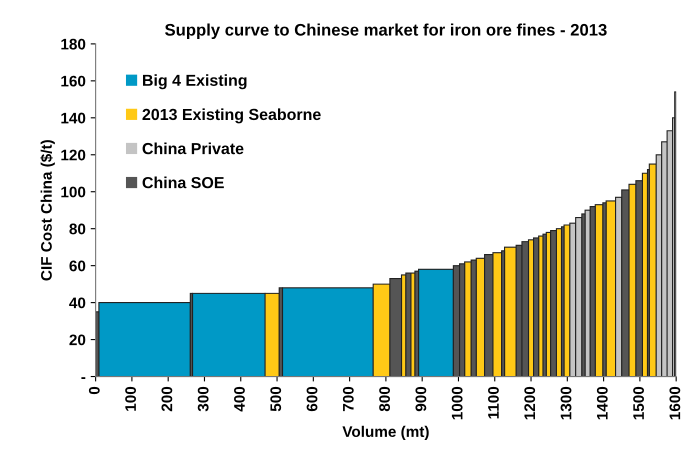  What do you see at coordinates (203, 399) in the screenshot?
I see `x-tick-label: 300` at bounding box center [203, 399].